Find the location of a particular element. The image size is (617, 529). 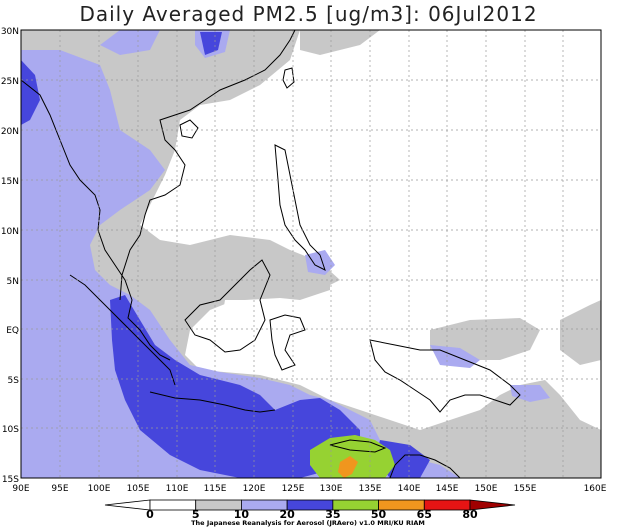

lon-label: 155E is located at coordinates (525, 489).